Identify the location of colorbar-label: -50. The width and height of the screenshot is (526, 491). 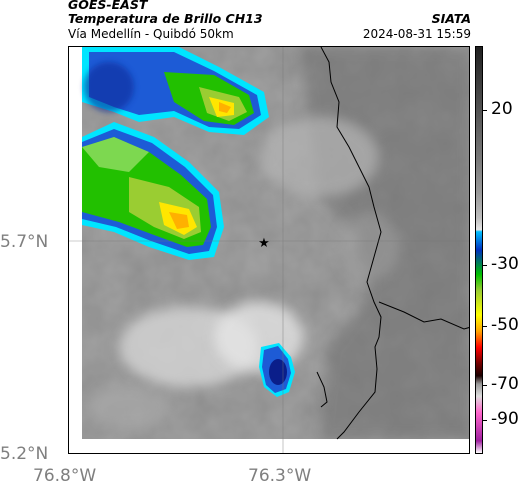
(505, 325).